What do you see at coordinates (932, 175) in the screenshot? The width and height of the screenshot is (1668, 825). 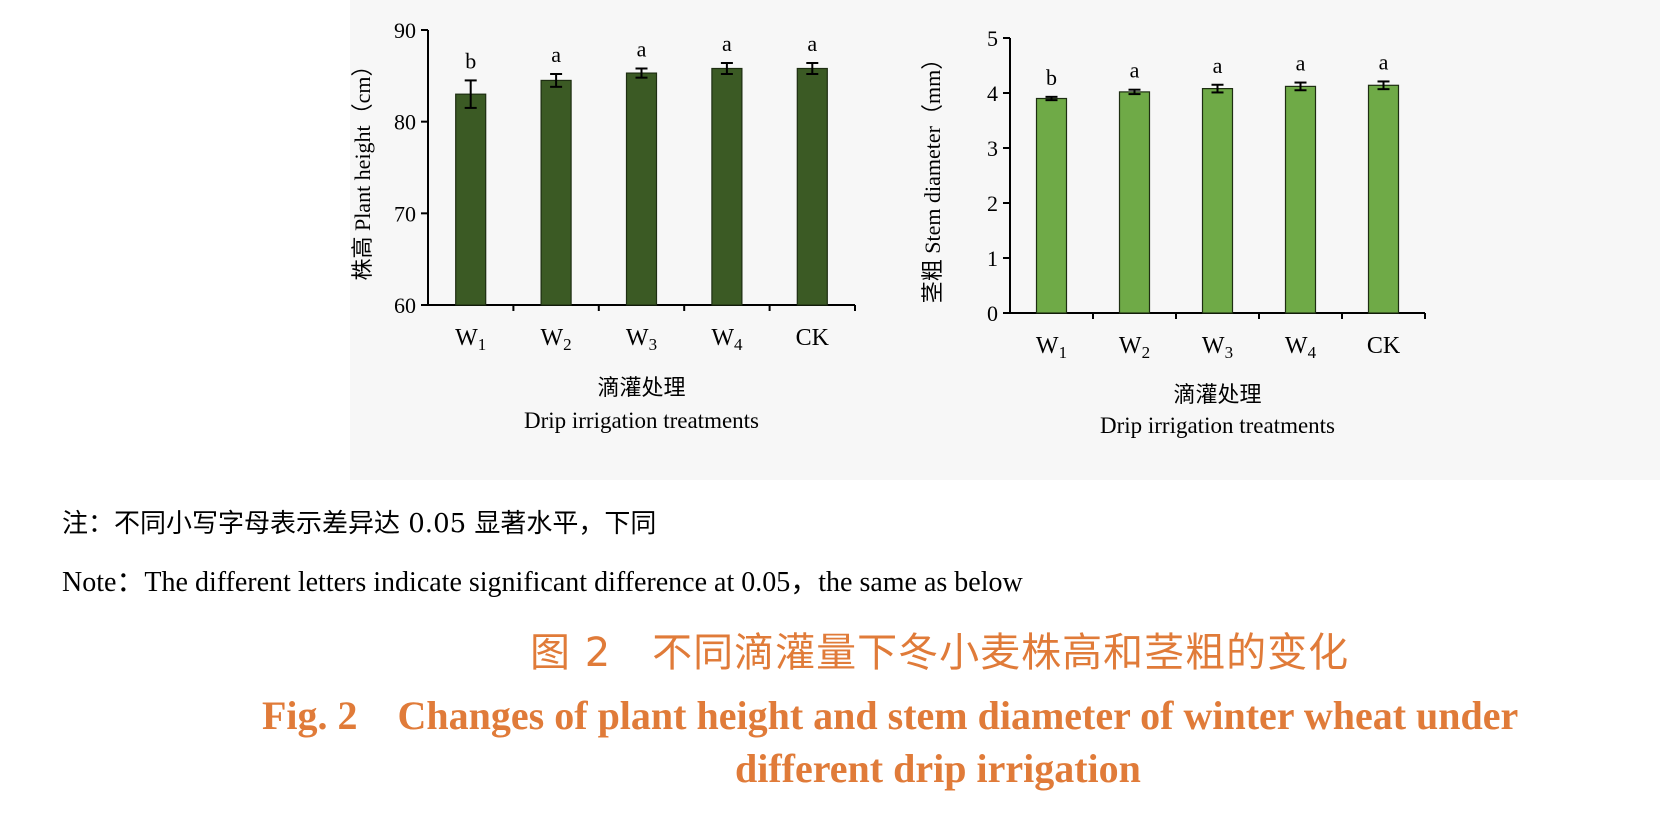 I see `y-axis-label: 茎粗 Stem diameter（mm）` at bounding box center [932, 175].